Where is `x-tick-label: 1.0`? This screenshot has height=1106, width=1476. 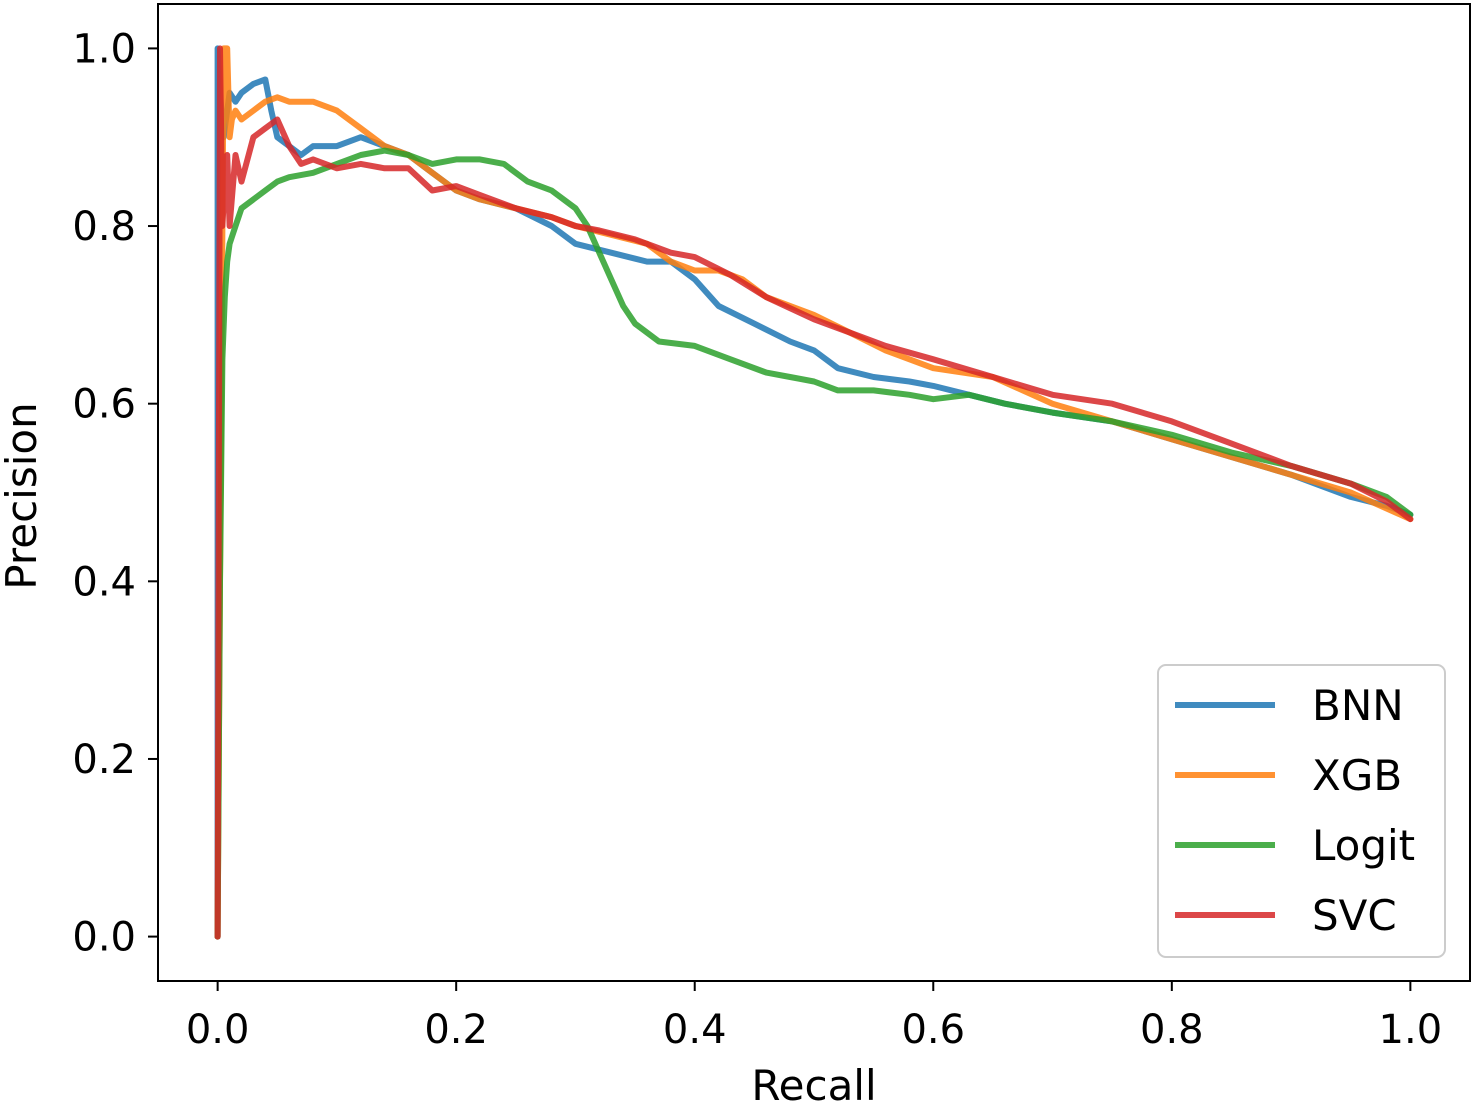 x-tick-label: 1.0 is located at coordinates (1411, 1030).